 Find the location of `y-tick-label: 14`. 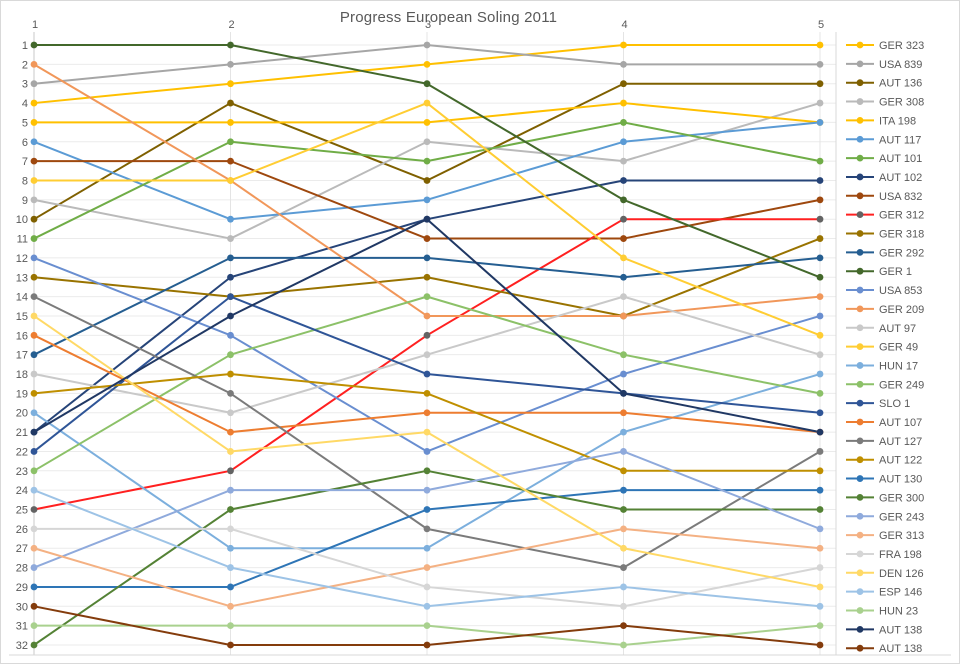

y-tick-label: 14 is located at coordinates (22, 298).